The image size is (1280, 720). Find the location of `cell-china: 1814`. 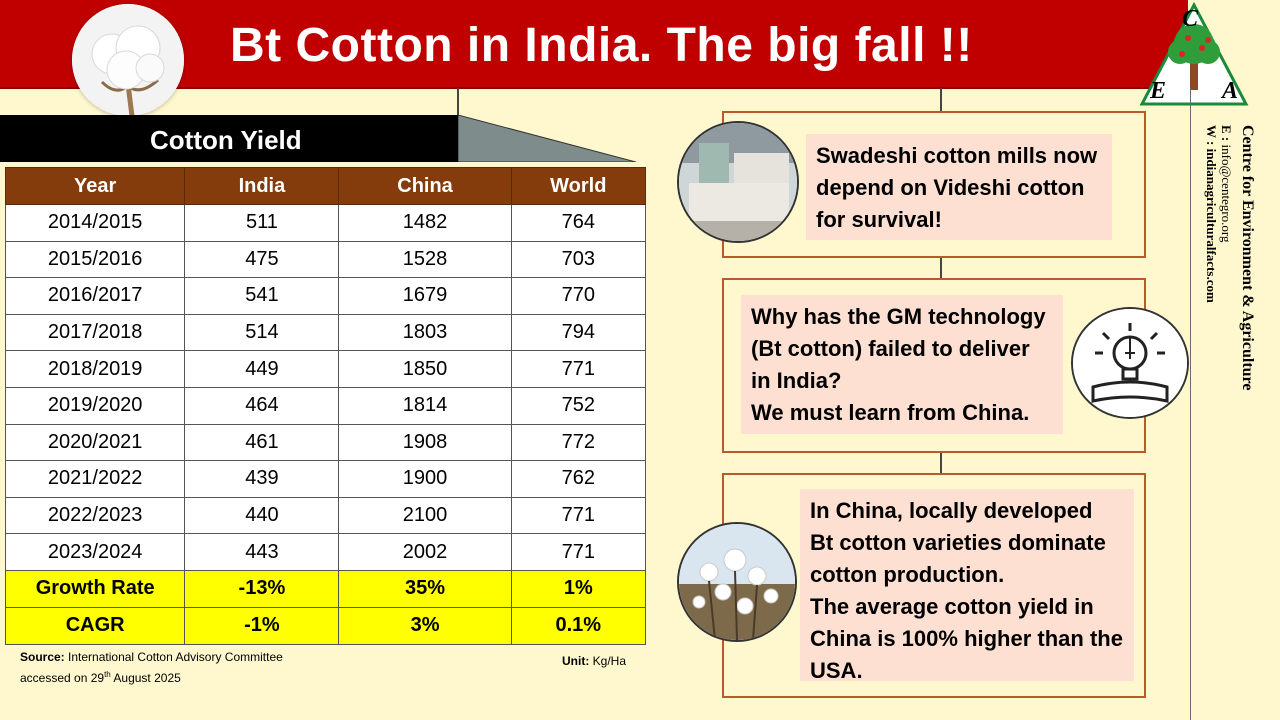

cell-china: 1814 is located at coordinates (425, 405).